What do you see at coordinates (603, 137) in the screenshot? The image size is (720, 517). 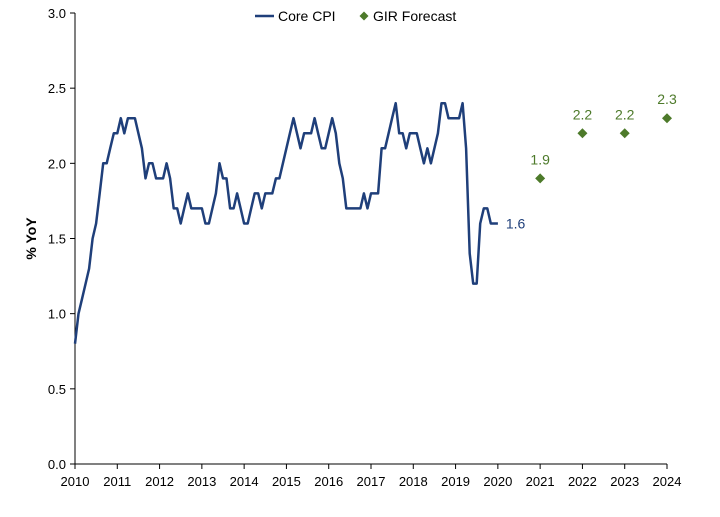 I see `gir-forecast-series: 1.9 2.2 2.2 2.3` at bounding box center [603, 137].